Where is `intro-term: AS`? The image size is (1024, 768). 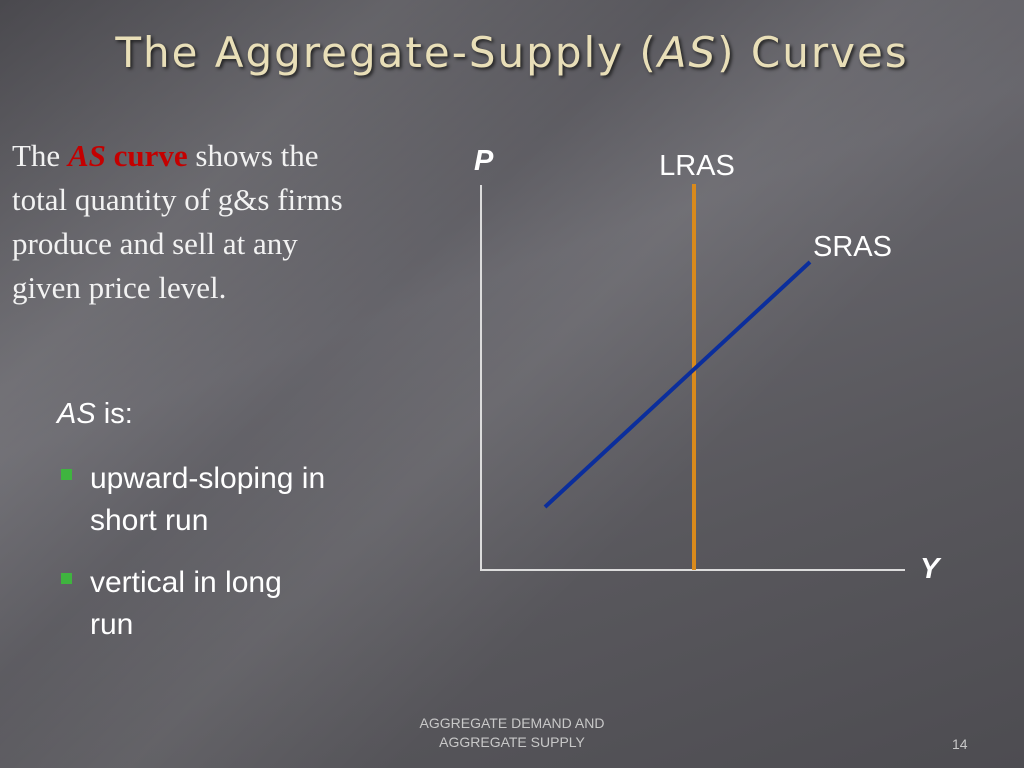
intro-term: AS is located at coordinates (86, 155).